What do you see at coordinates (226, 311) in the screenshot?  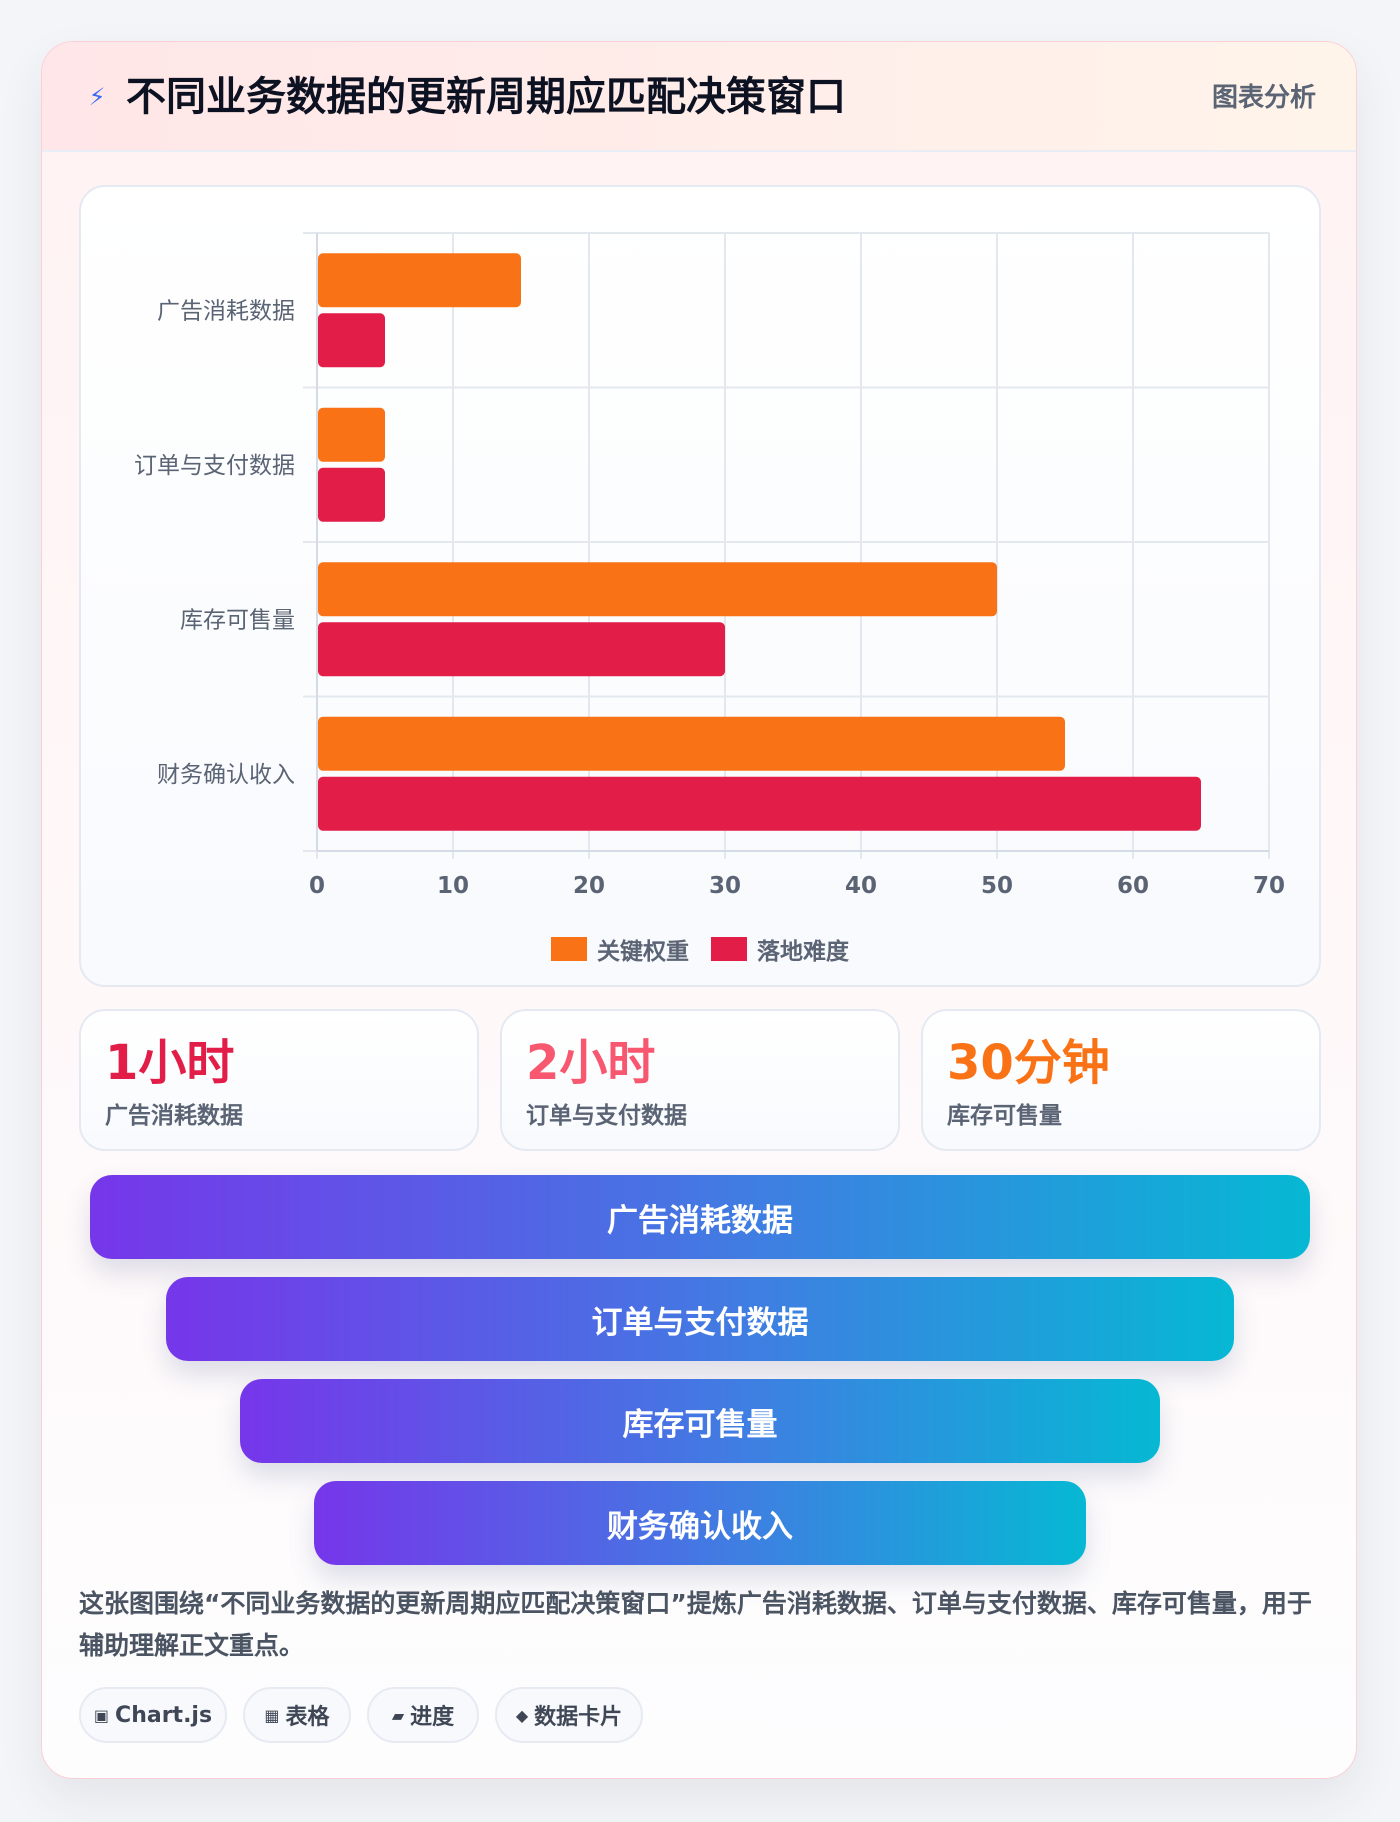 I see `y-tick-label: 广告消耗数据` at bounding box center [226, 311].